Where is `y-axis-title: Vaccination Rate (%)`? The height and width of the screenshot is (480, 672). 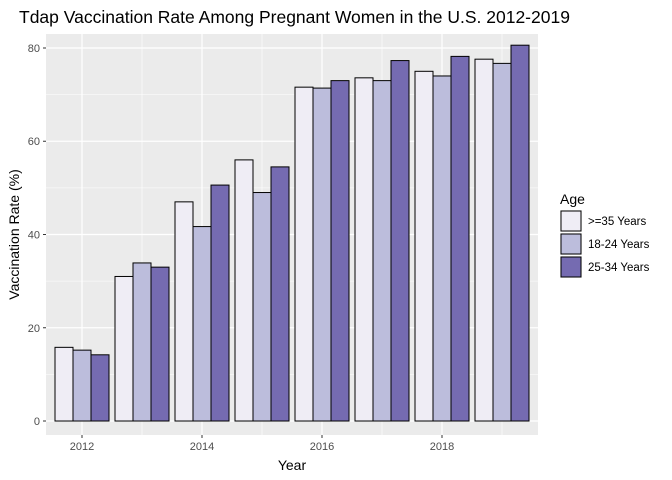 y-axis-title: Vaccination Rate (%) is located at coordinates (14, 234).